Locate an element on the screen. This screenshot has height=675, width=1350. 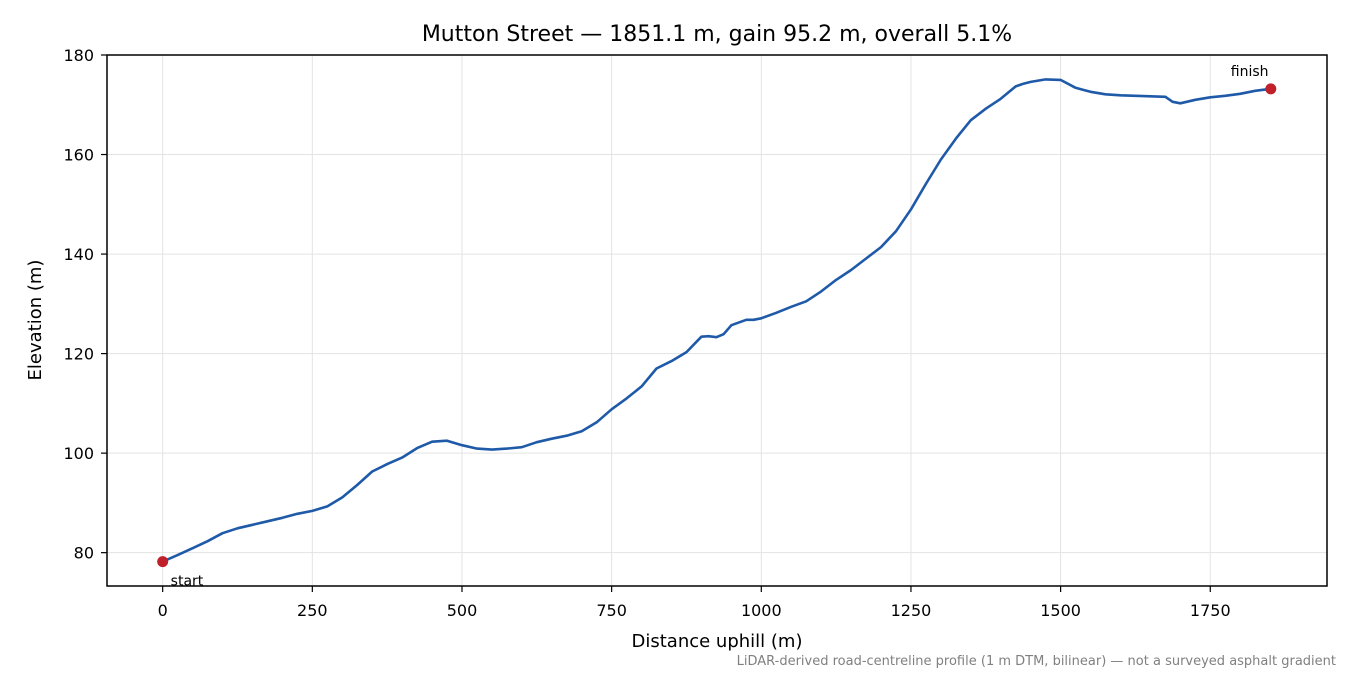
y-tick-label: 100 is located at coordinates (78, 453).